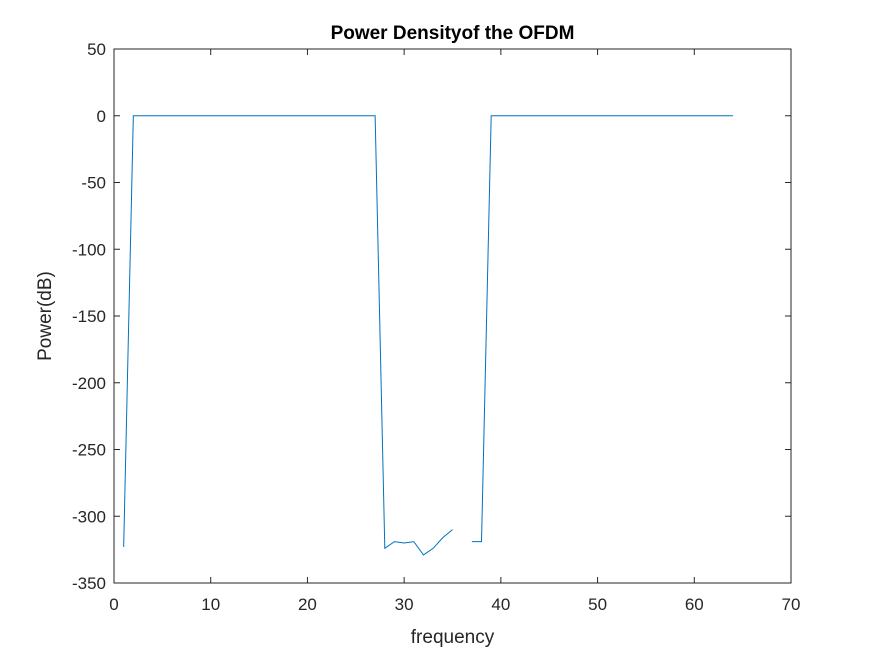 This screenshot has width=875, height=656. I want to click on x-tick-label: 40, so click(500, 604).